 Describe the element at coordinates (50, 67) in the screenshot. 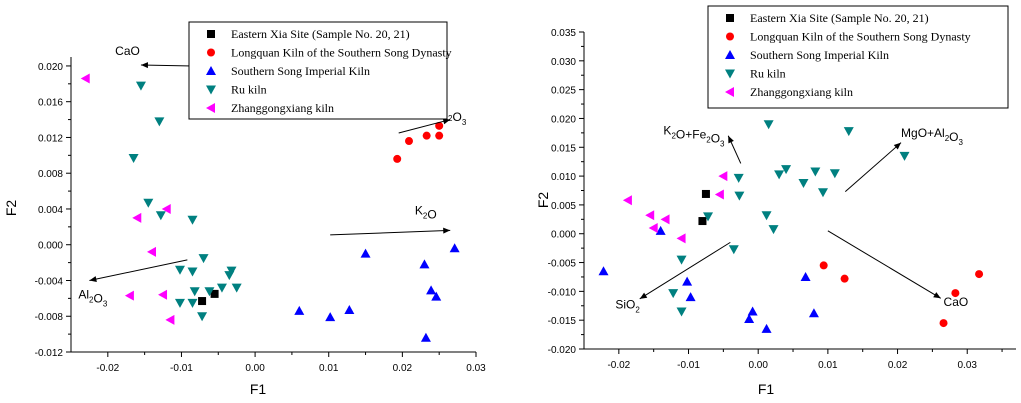

I see `y-tick-label: 0.020` at that location.